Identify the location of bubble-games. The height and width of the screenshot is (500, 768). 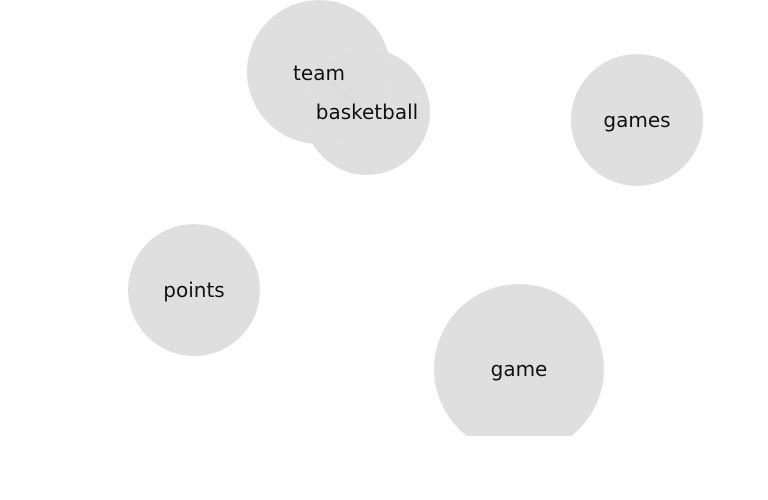
(637, 120).